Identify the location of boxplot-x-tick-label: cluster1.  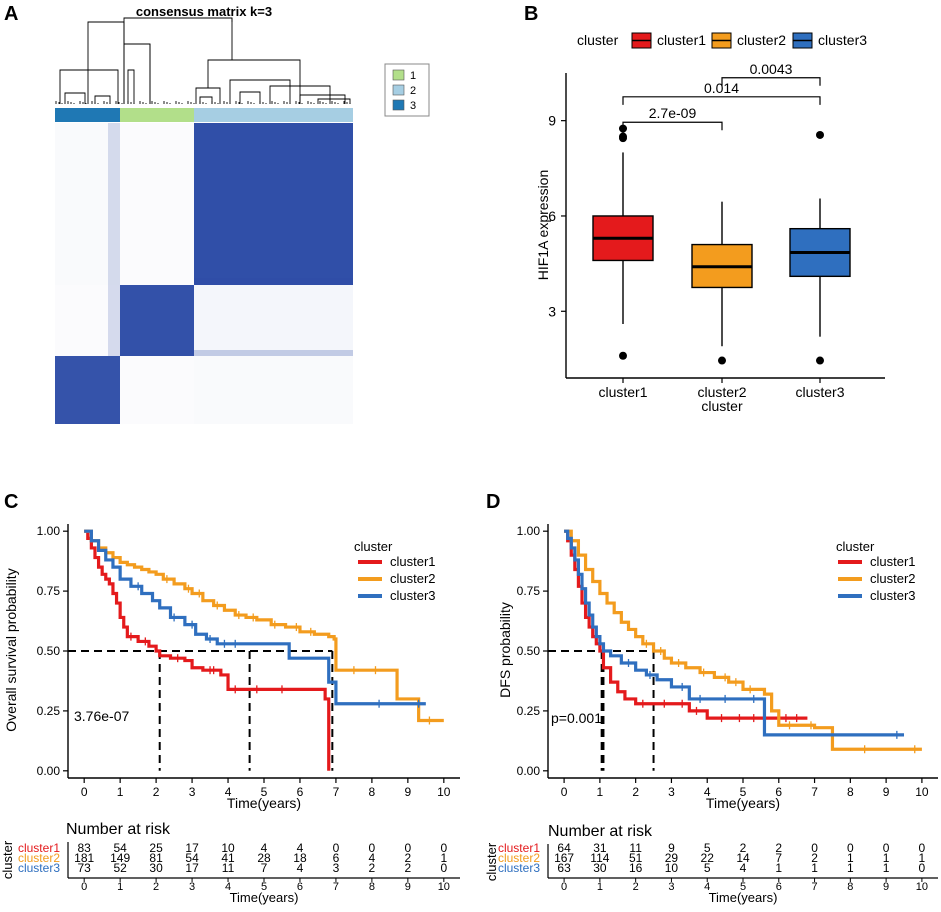
(622, 392).